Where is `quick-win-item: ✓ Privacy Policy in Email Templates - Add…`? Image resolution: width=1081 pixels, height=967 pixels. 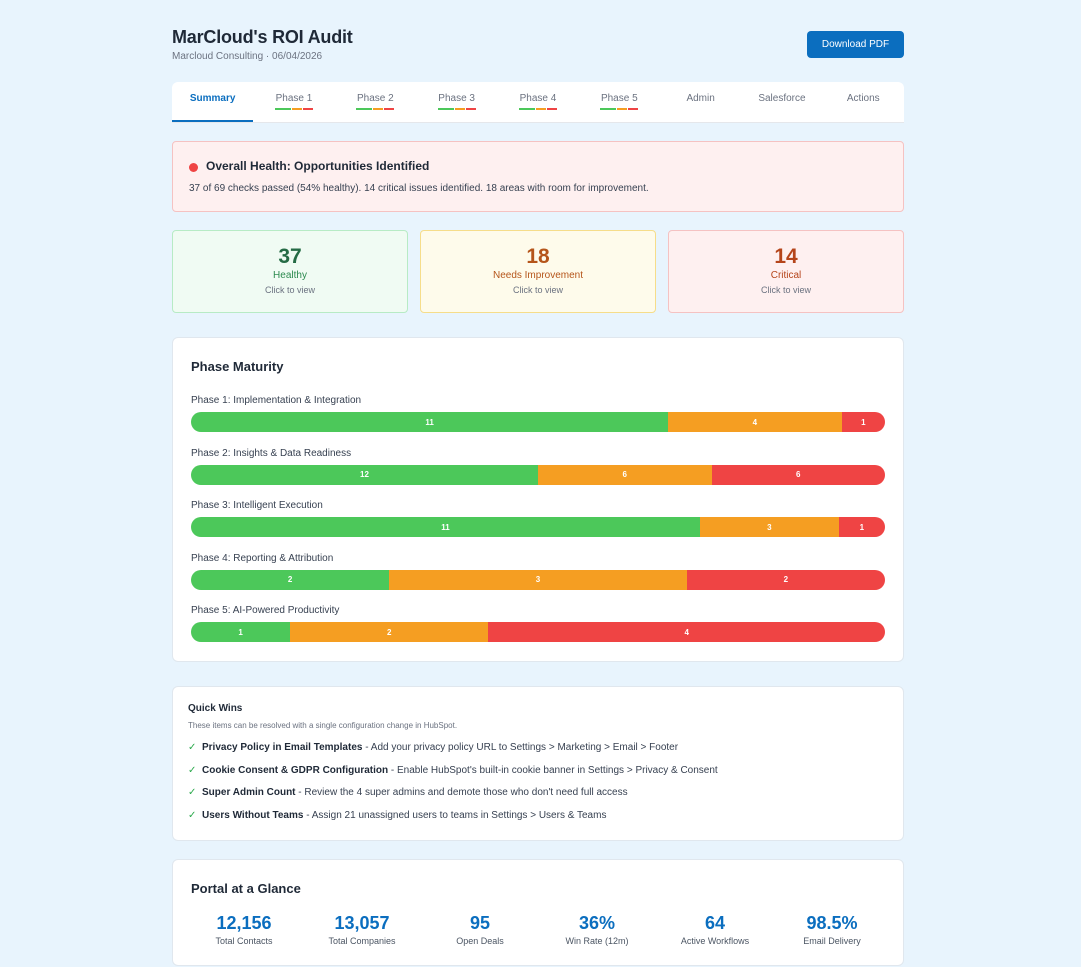
quick-win-item: ✓ Privacy Policy in Email Templates - Add… is located at coordinates (433, 747).